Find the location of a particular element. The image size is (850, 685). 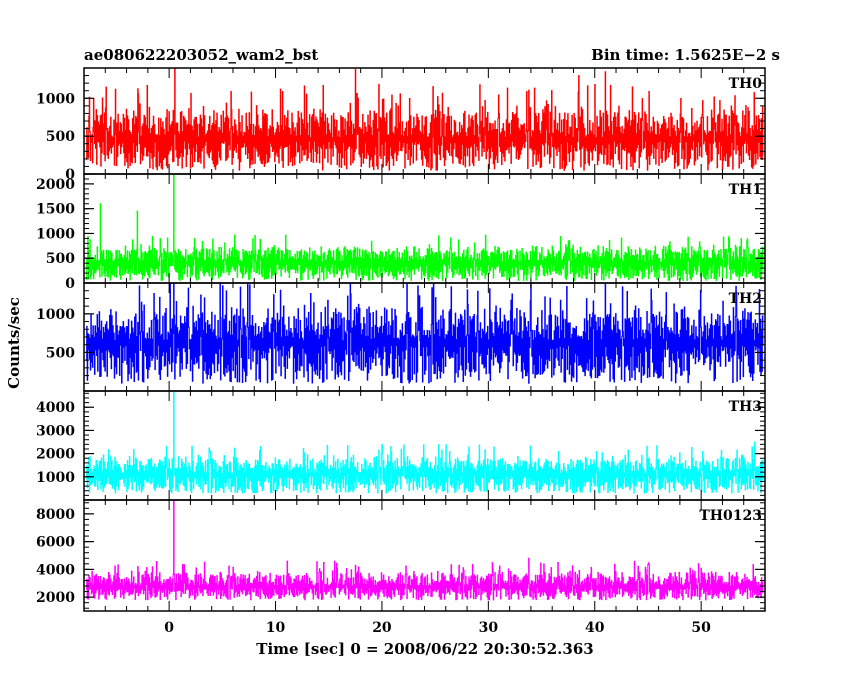

series-th0123 is located at coordinates (425, 550).